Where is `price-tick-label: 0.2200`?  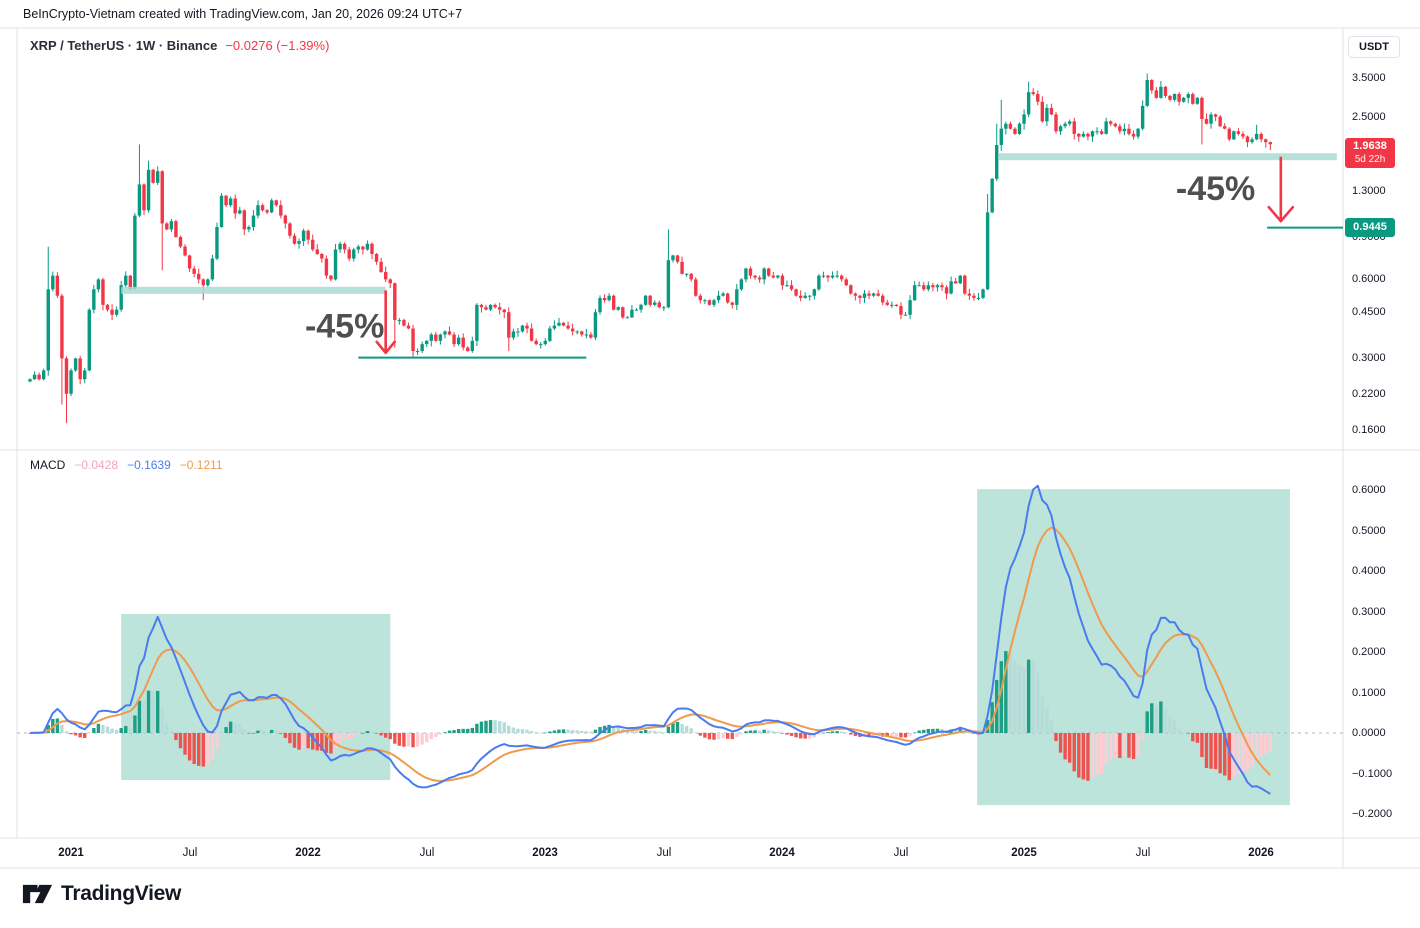
price-tick-label: 0.2200 is located at coordinates (1369, 394).